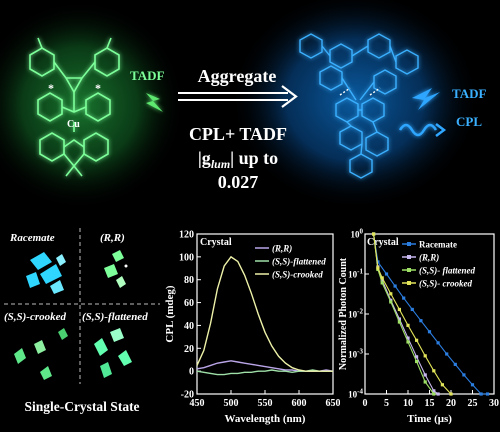  What do you see at coordinates (189, 303) in the screenshot?
I see `cpl-y-tick-label: 60` at bounding box center [189, 303].